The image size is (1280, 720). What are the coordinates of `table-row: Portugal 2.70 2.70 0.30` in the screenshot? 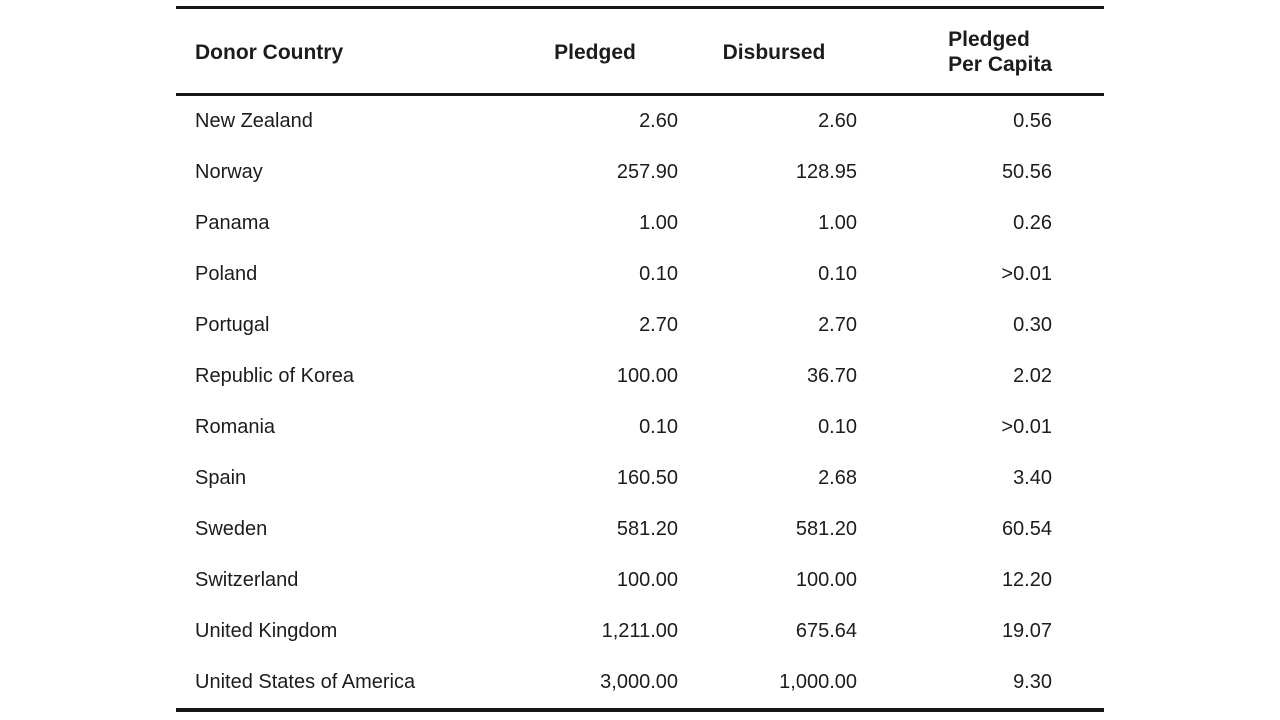 It's located at (640, 325).